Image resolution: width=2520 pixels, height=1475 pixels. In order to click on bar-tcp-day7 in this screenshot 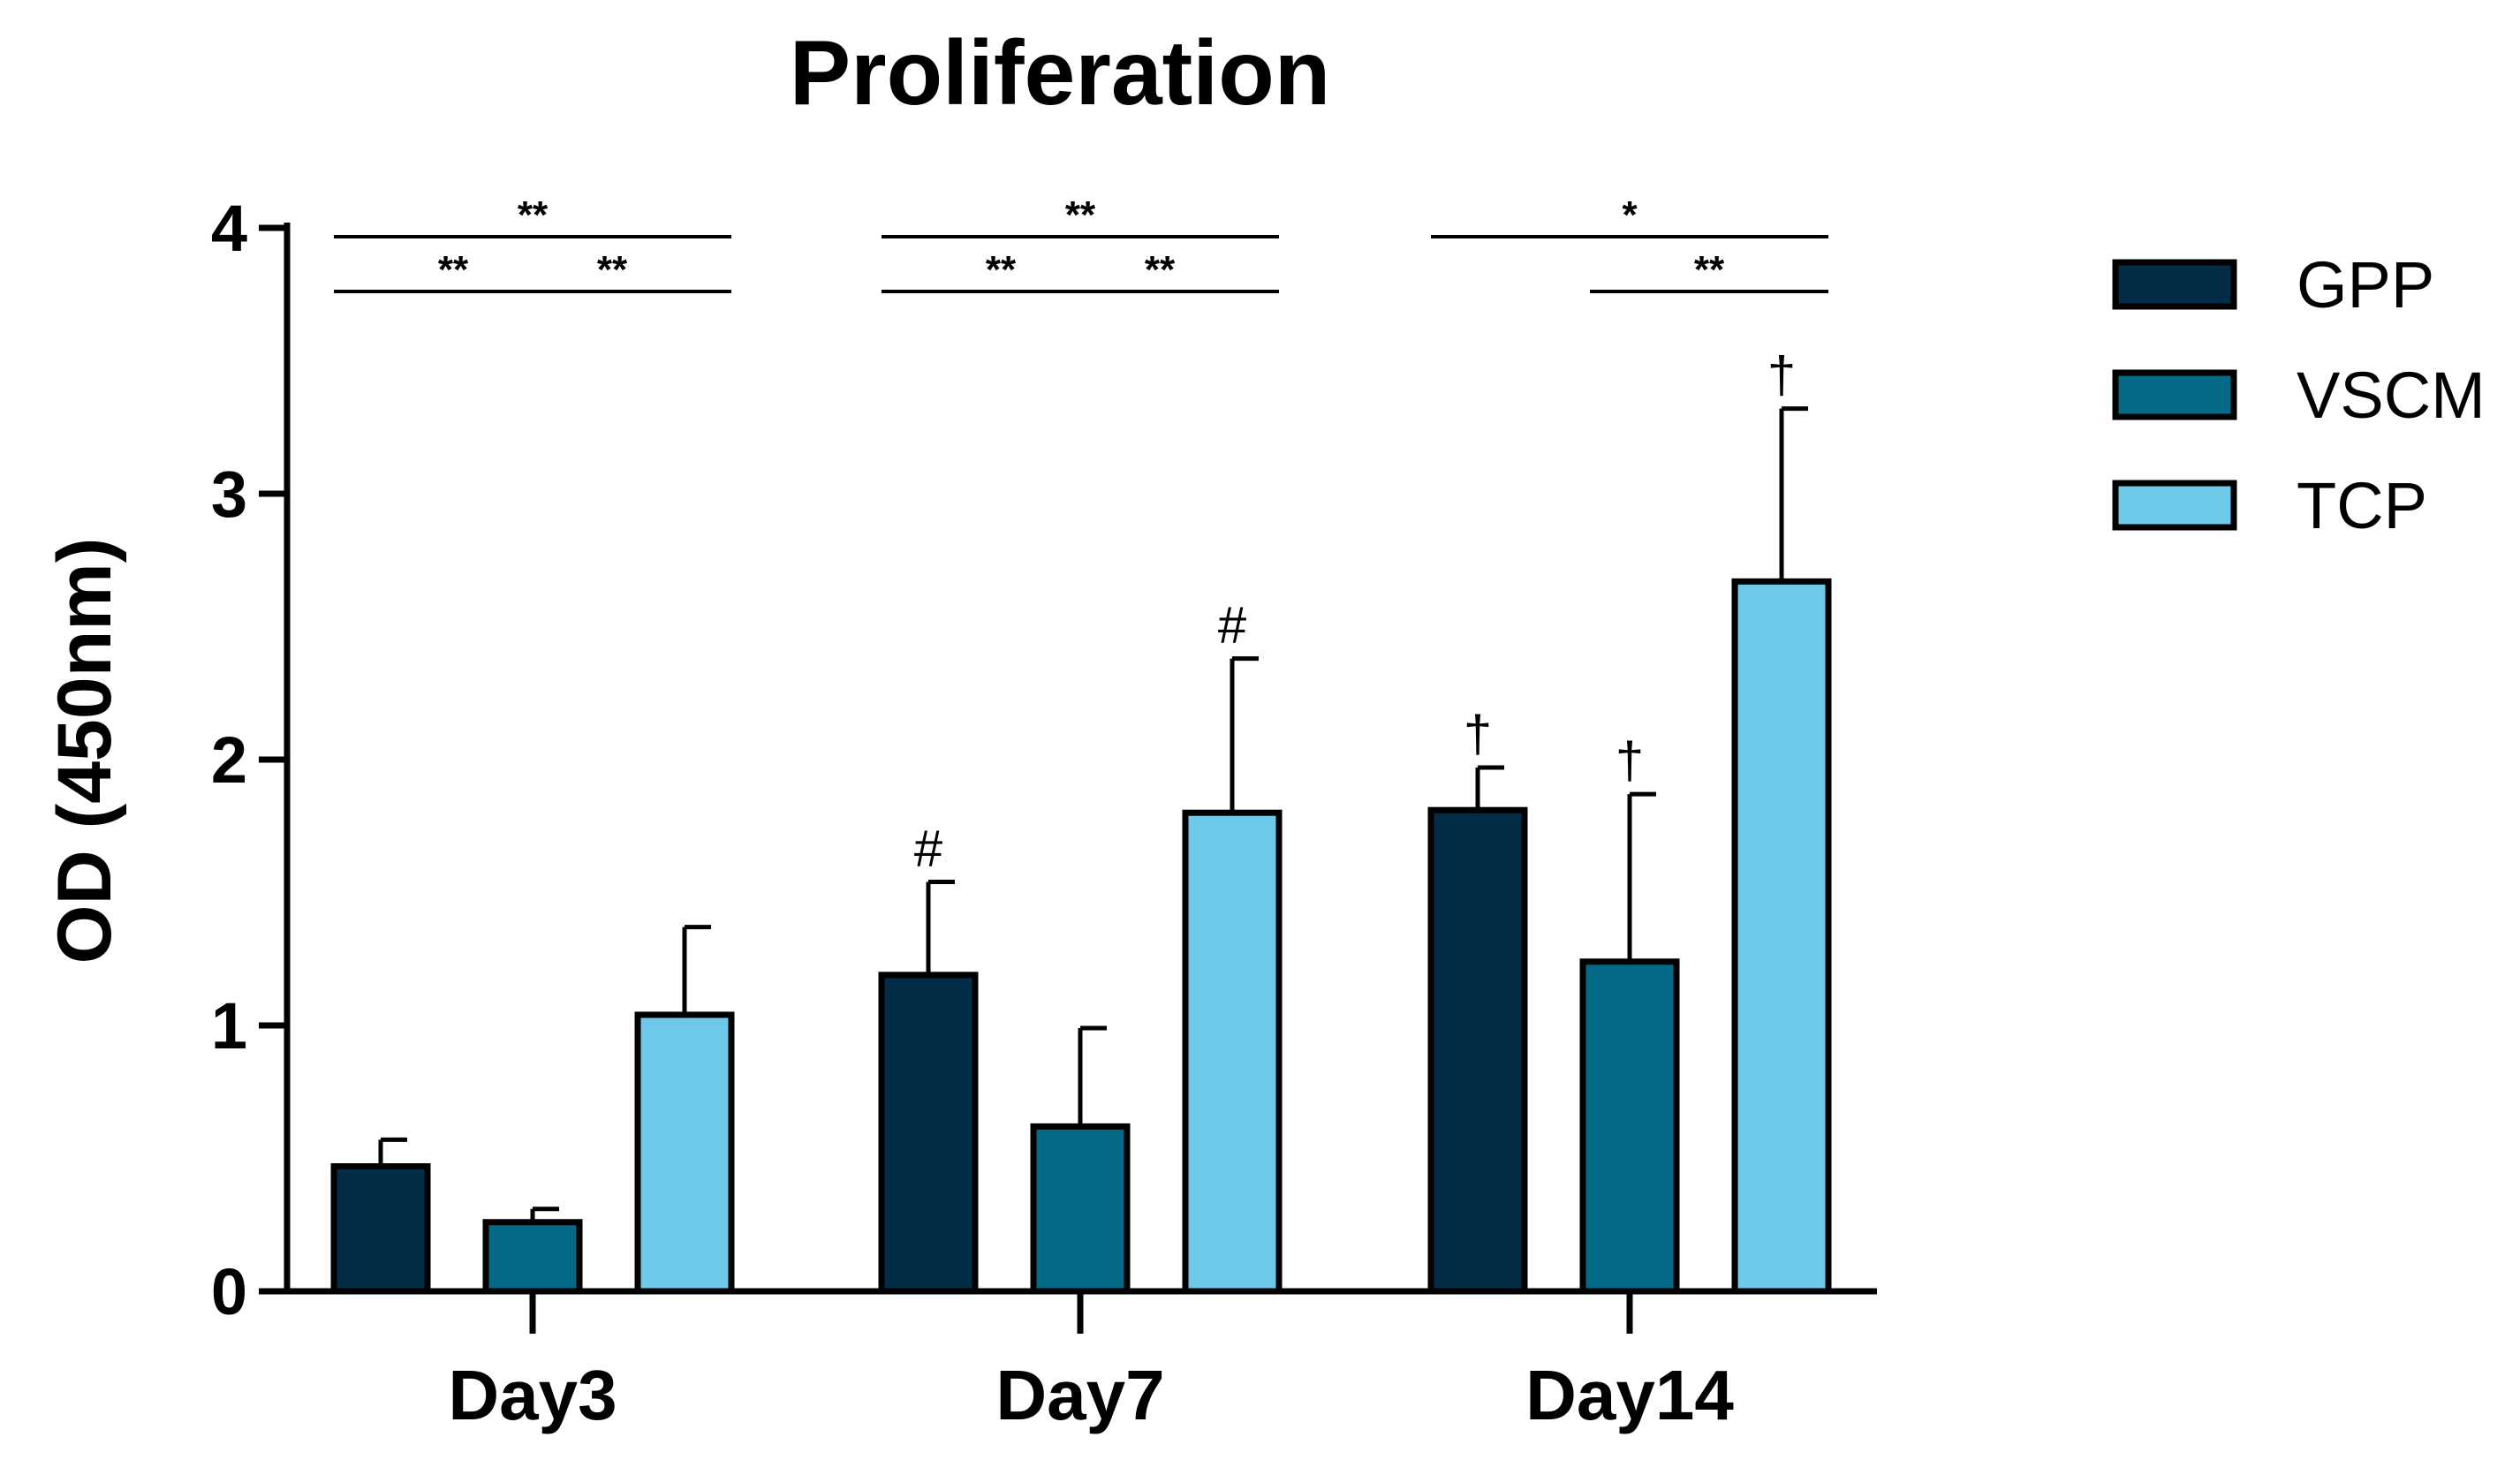, I will do `click(1232, 1052)`.